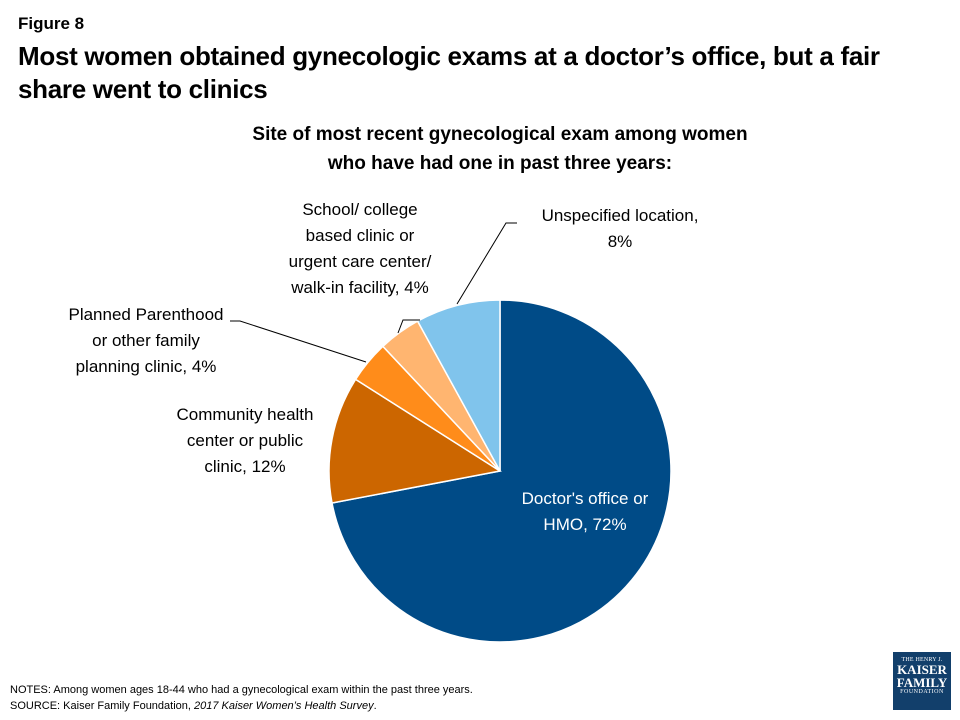 The height and width of the screenshot is (720, 960). I want to click on leader-line-planned-parenthood, so click(298, 341).